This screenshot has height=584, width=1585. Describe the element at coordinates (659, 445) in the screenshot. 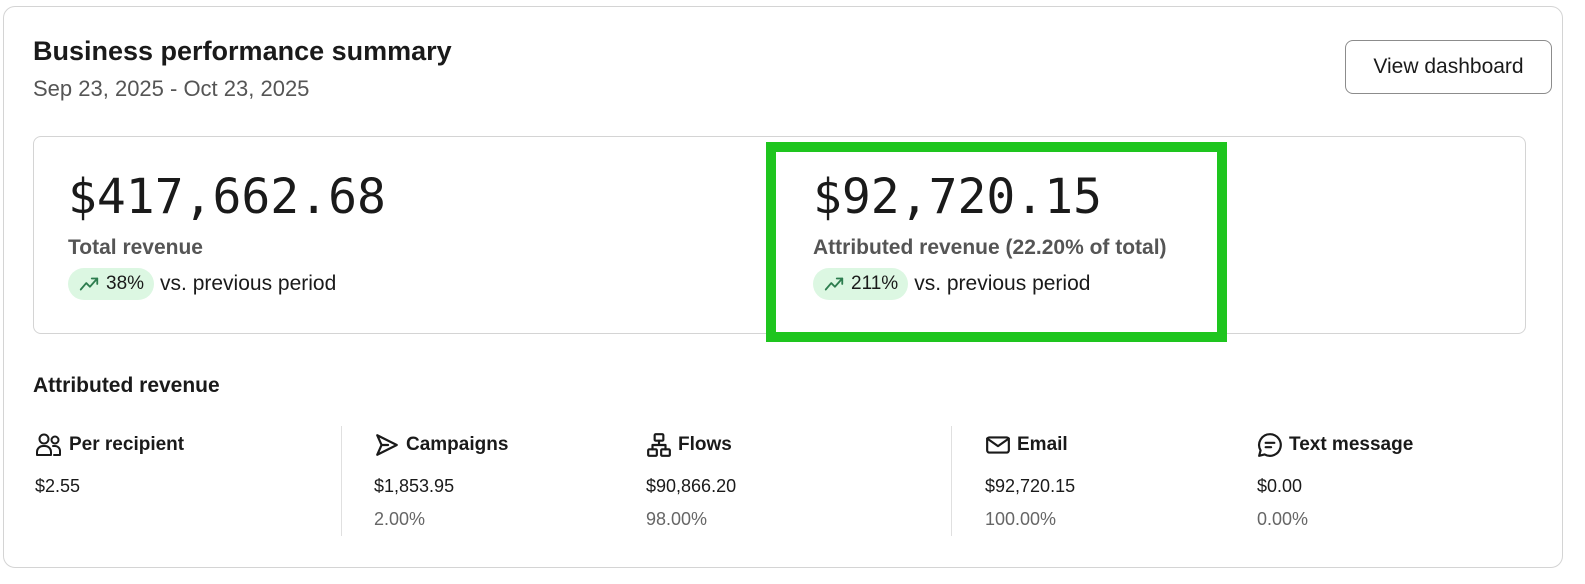

I see `flow-icon` at that location.